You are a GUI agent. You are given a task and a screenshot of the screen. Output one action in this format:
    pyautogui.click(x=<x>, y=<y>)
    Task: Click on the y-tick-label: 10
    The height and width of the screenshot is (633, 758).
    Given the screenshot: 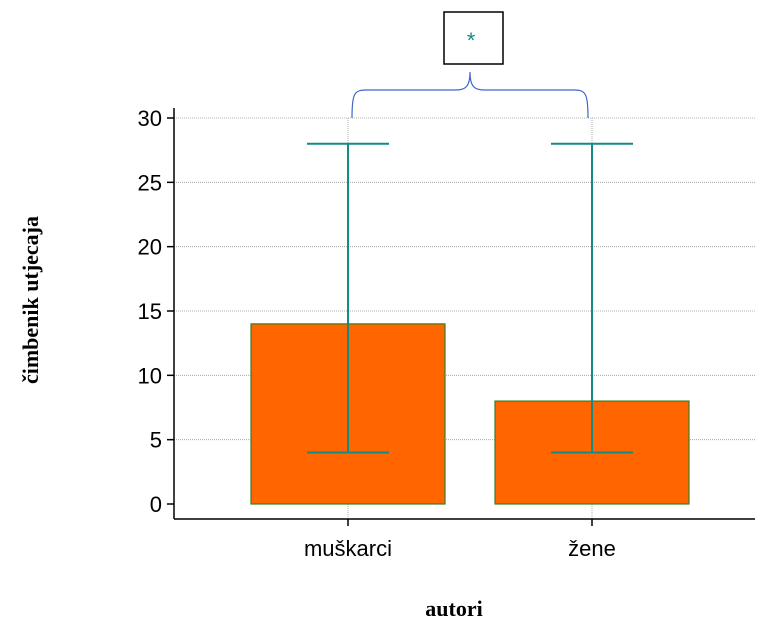 What is the action you would take?
    pyautogui.click(x=150, y=375)
    